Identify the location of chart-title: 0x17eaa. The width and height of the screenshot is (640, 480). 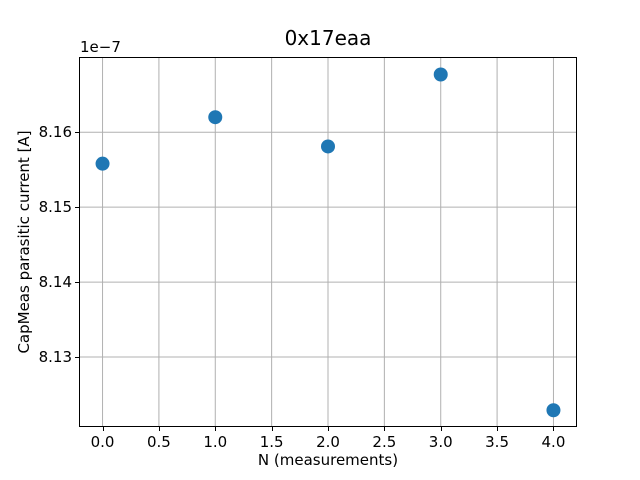
(328, 38).